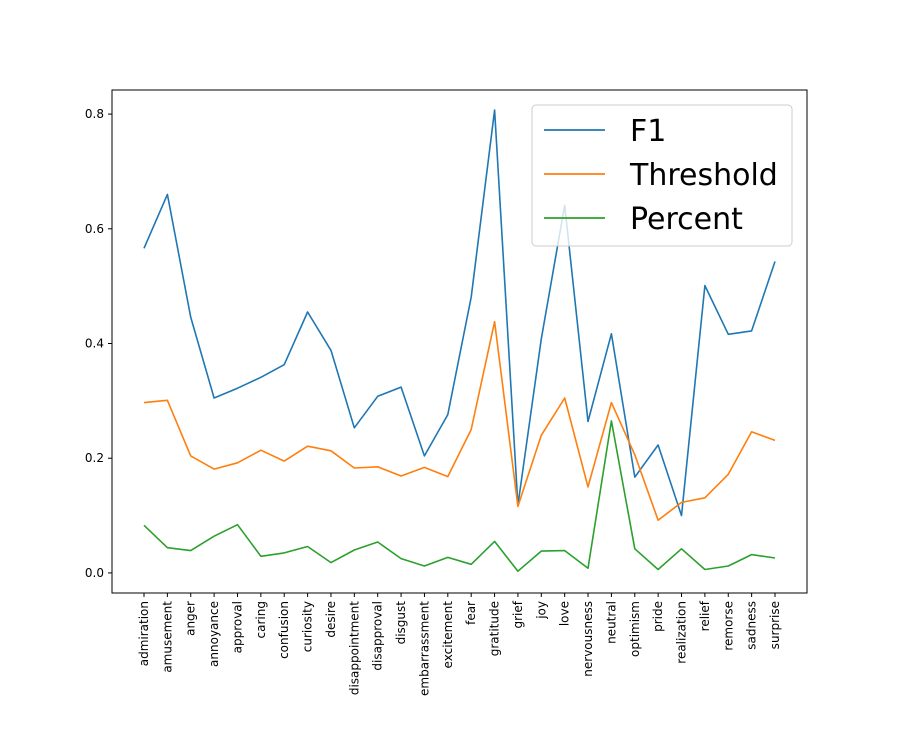  Describe the element at coordinates (331, 619) in the screenshot. I see `x-tick-label: desire` at that location.